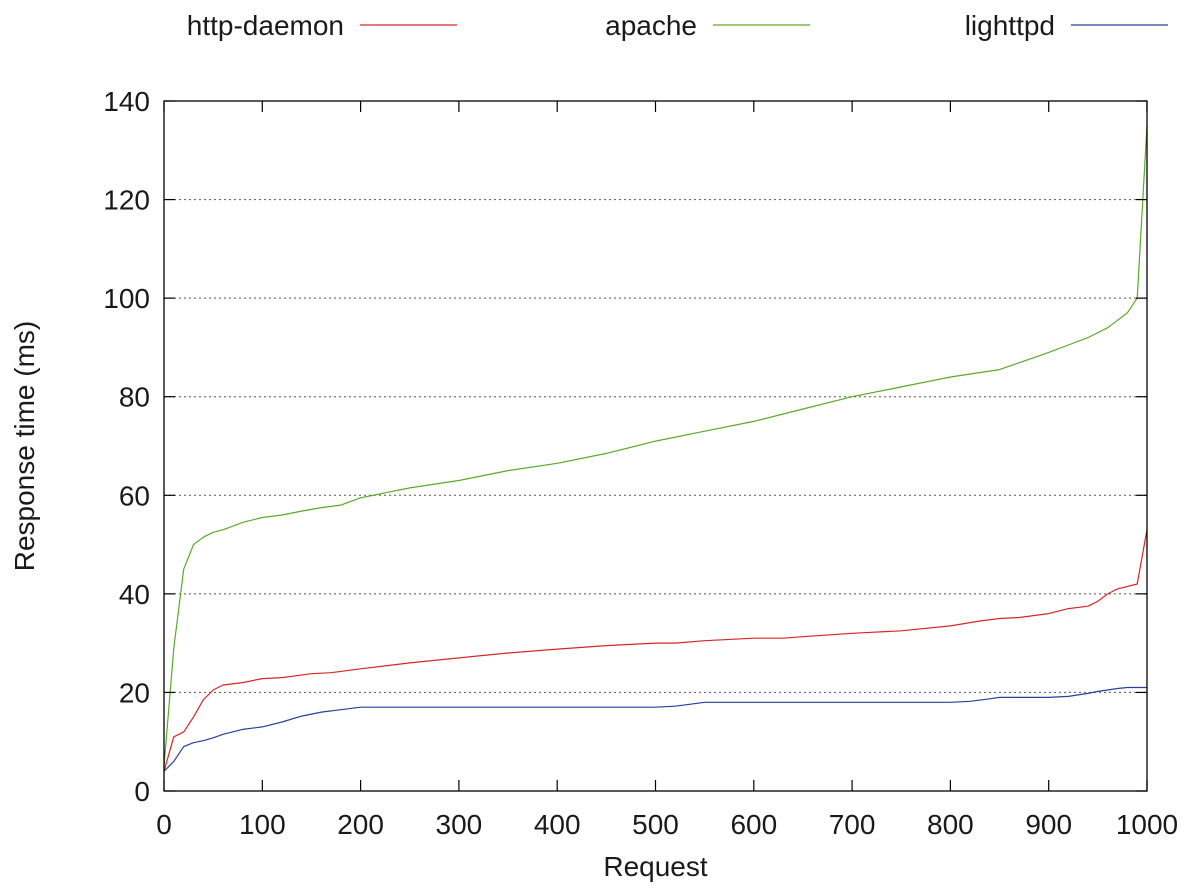 Image resolution: width=1199 pixels, height=893 pixels. Describe the element at coordinates (1048, 824) in the screenshot. I see `x-tick-label: 900` at that location.